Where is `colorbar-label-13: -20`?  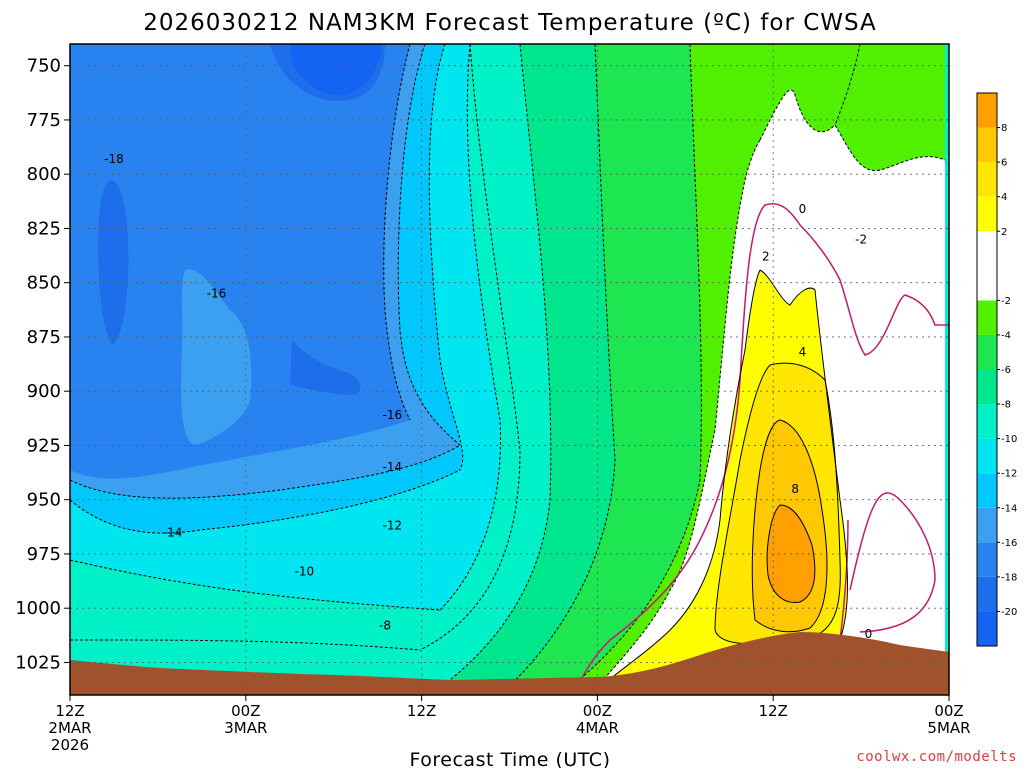
colorbar-label-13: -20 is located at coordinates (1009, 612).